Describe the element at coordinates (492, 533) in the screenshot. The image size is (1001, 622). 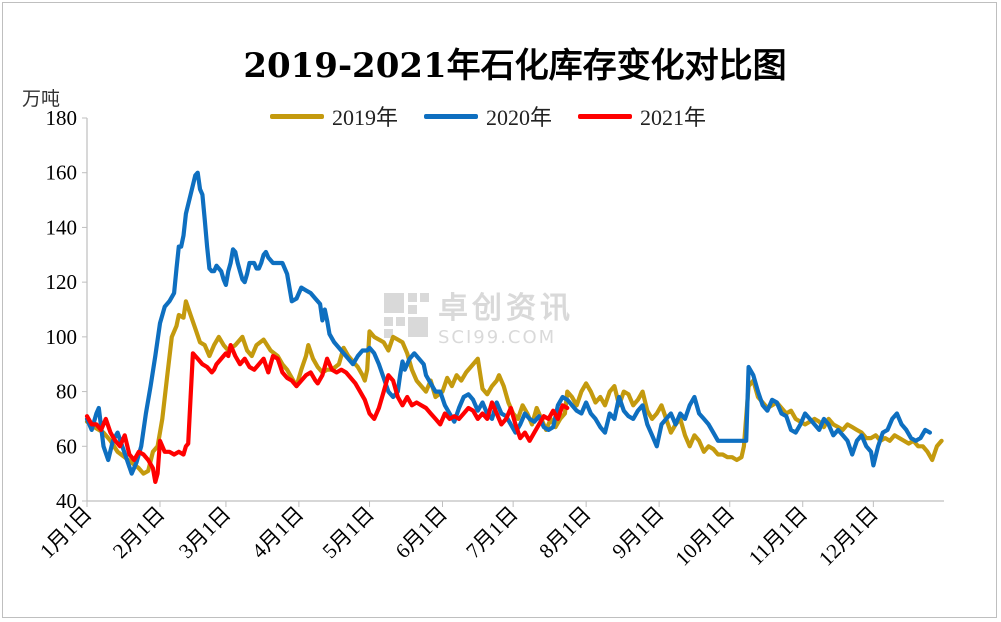
I see `x-tick-label: 7月1日` at that location.